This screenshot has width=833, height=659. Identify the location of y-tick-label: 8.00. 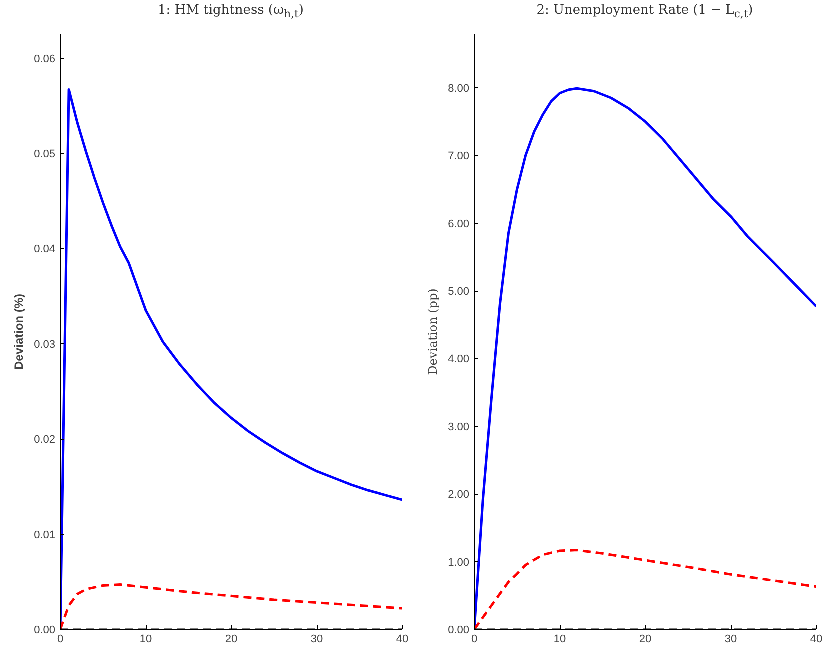
(459, 88).